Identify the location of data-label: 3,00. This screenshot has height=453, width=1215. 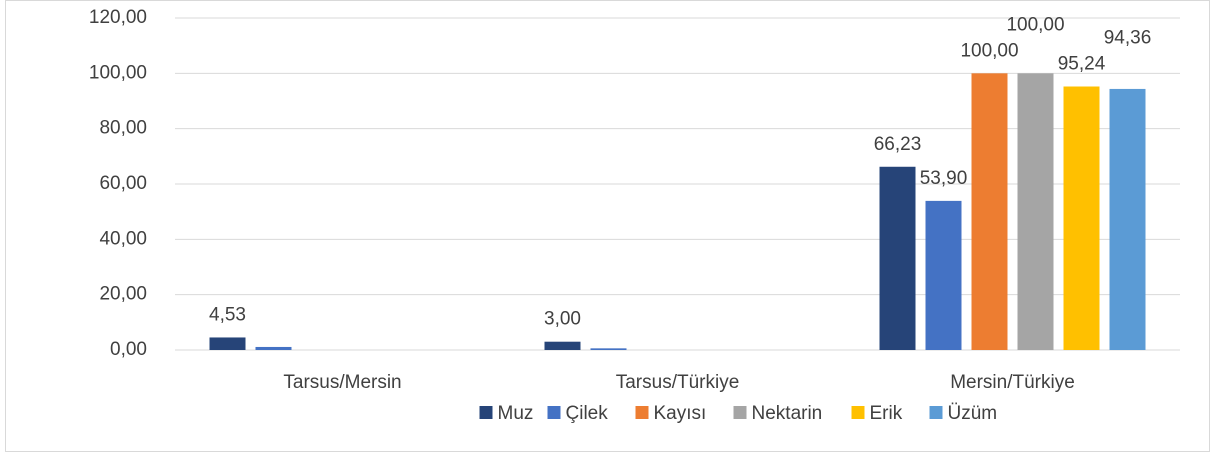
(562, 319).